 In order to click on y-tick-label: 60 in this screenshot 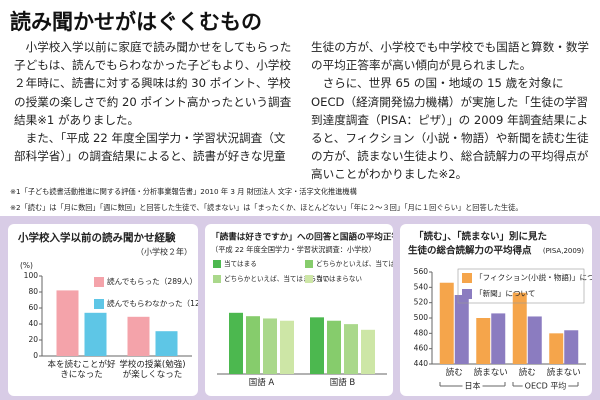, I will do `click(33, 307)`.